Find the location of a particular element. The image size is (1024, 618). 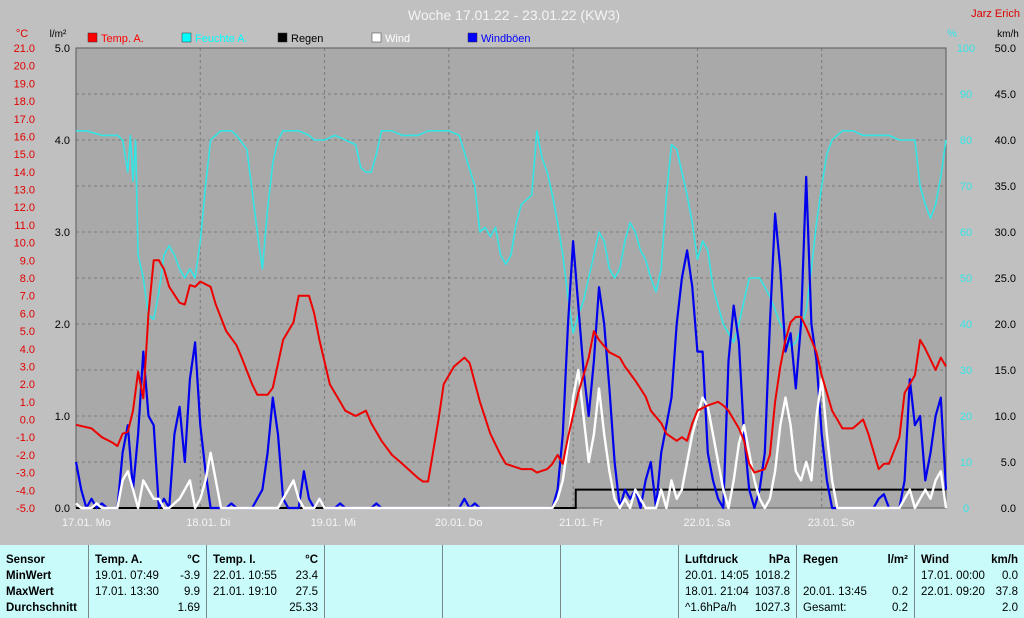

day-label: 20.01. Do is located at coordinates (459, 523).